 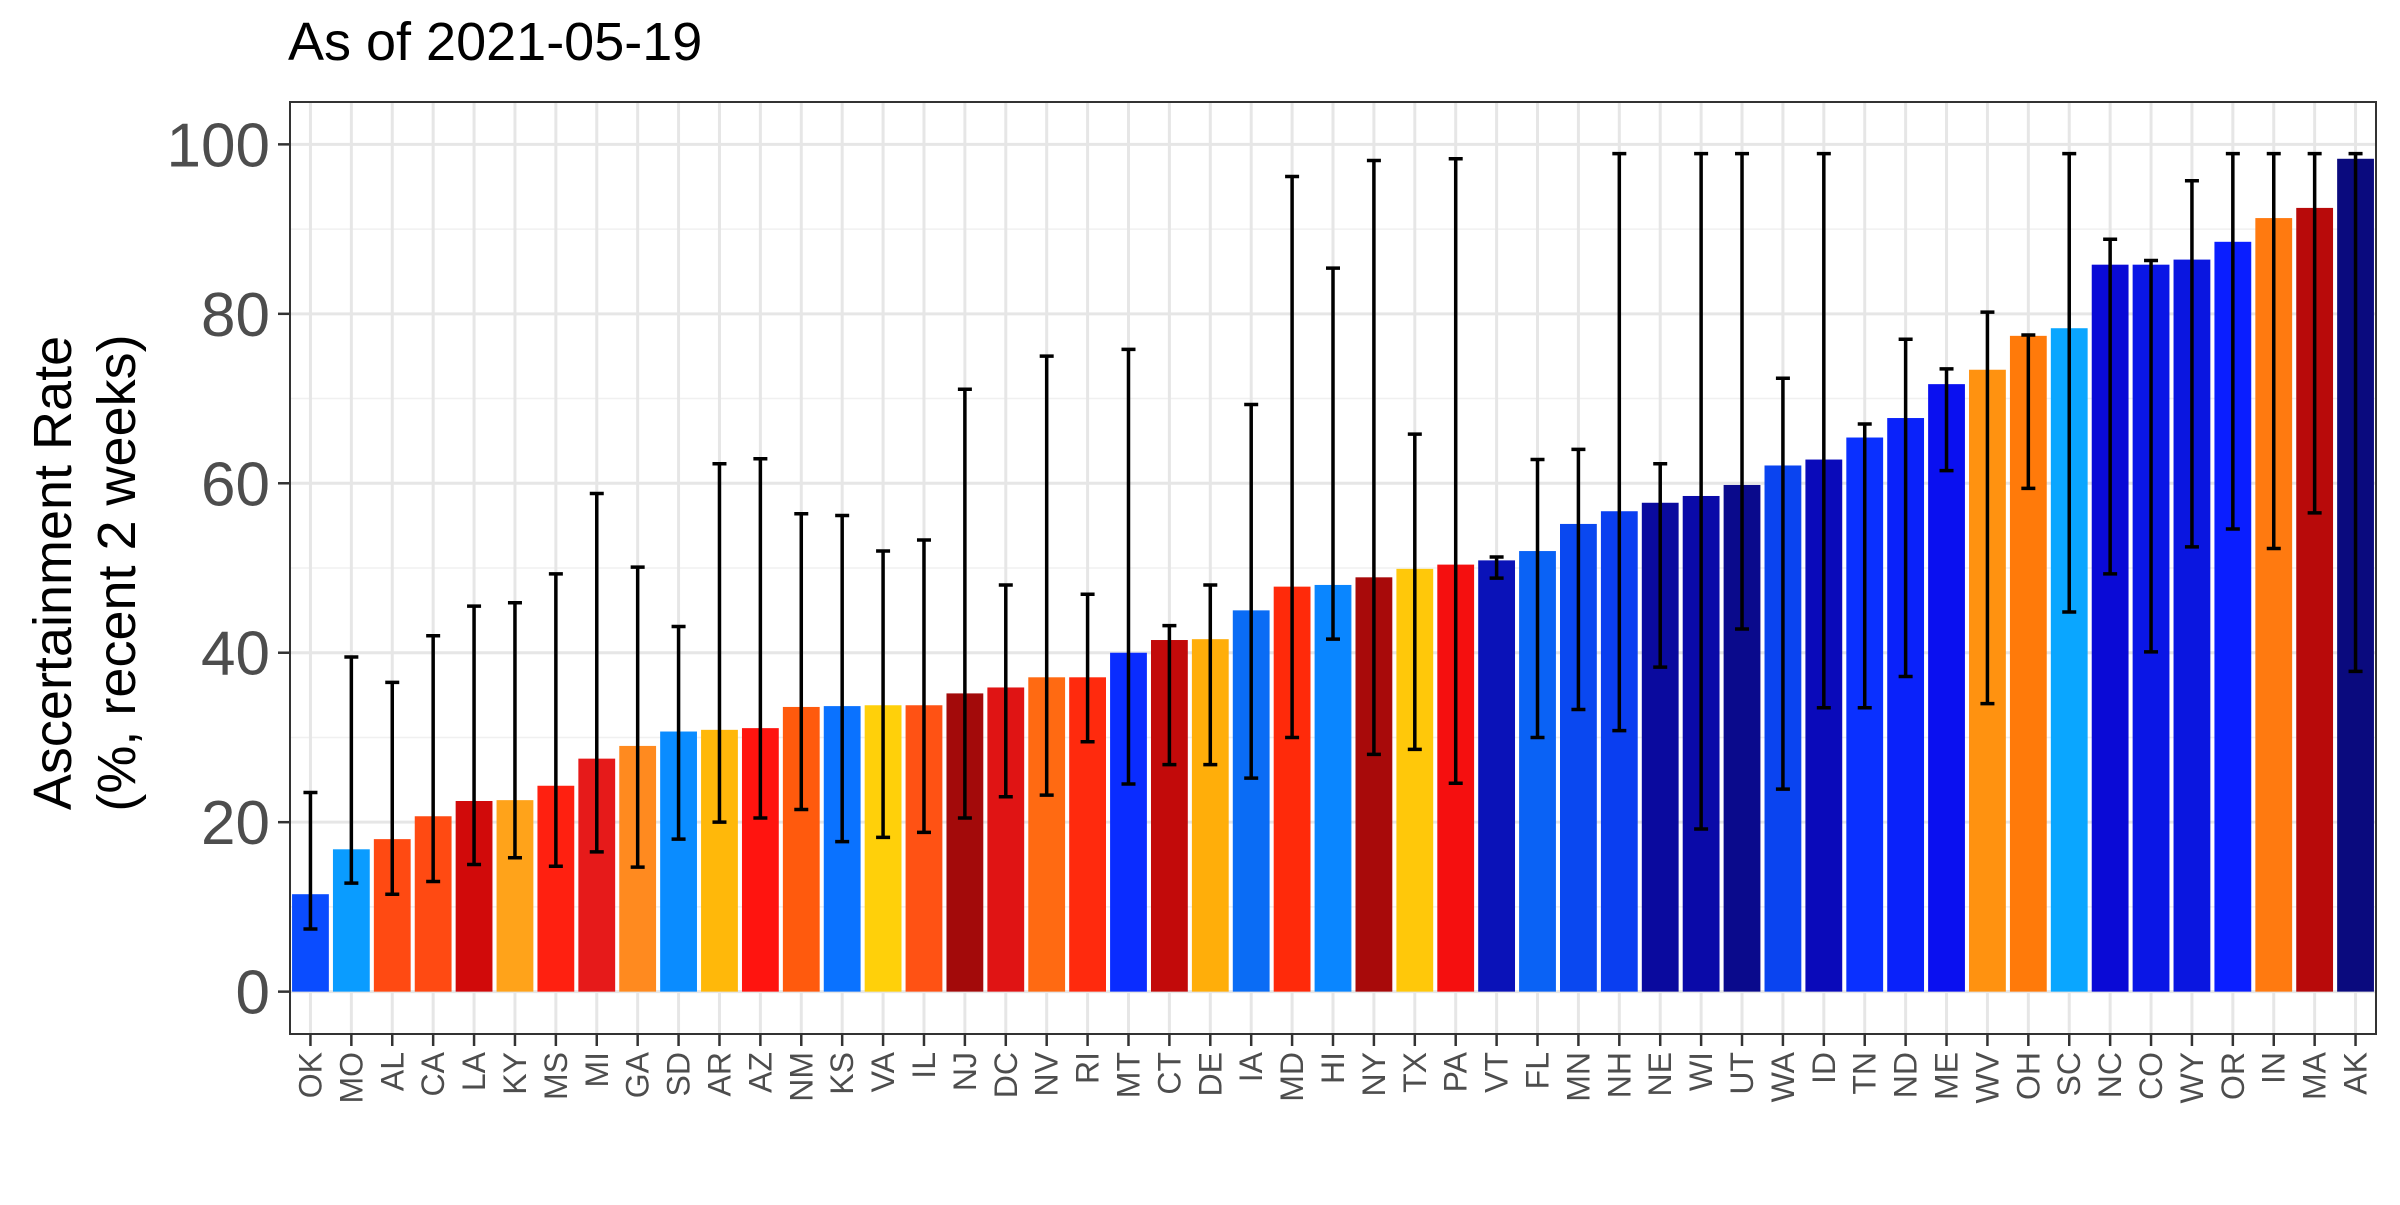 What do you see at coordinates (1742, 391) in the screenshot?
I see `error-bar-ut` at bounding box center [1742, 391].